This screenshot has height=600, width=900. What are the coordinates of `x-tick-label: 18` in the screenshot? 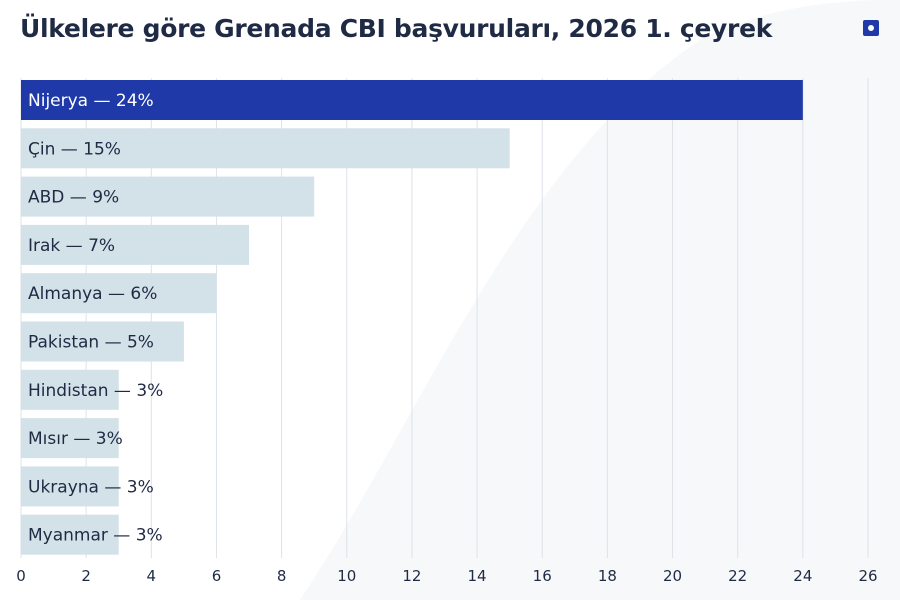 It's located at (607, 576).